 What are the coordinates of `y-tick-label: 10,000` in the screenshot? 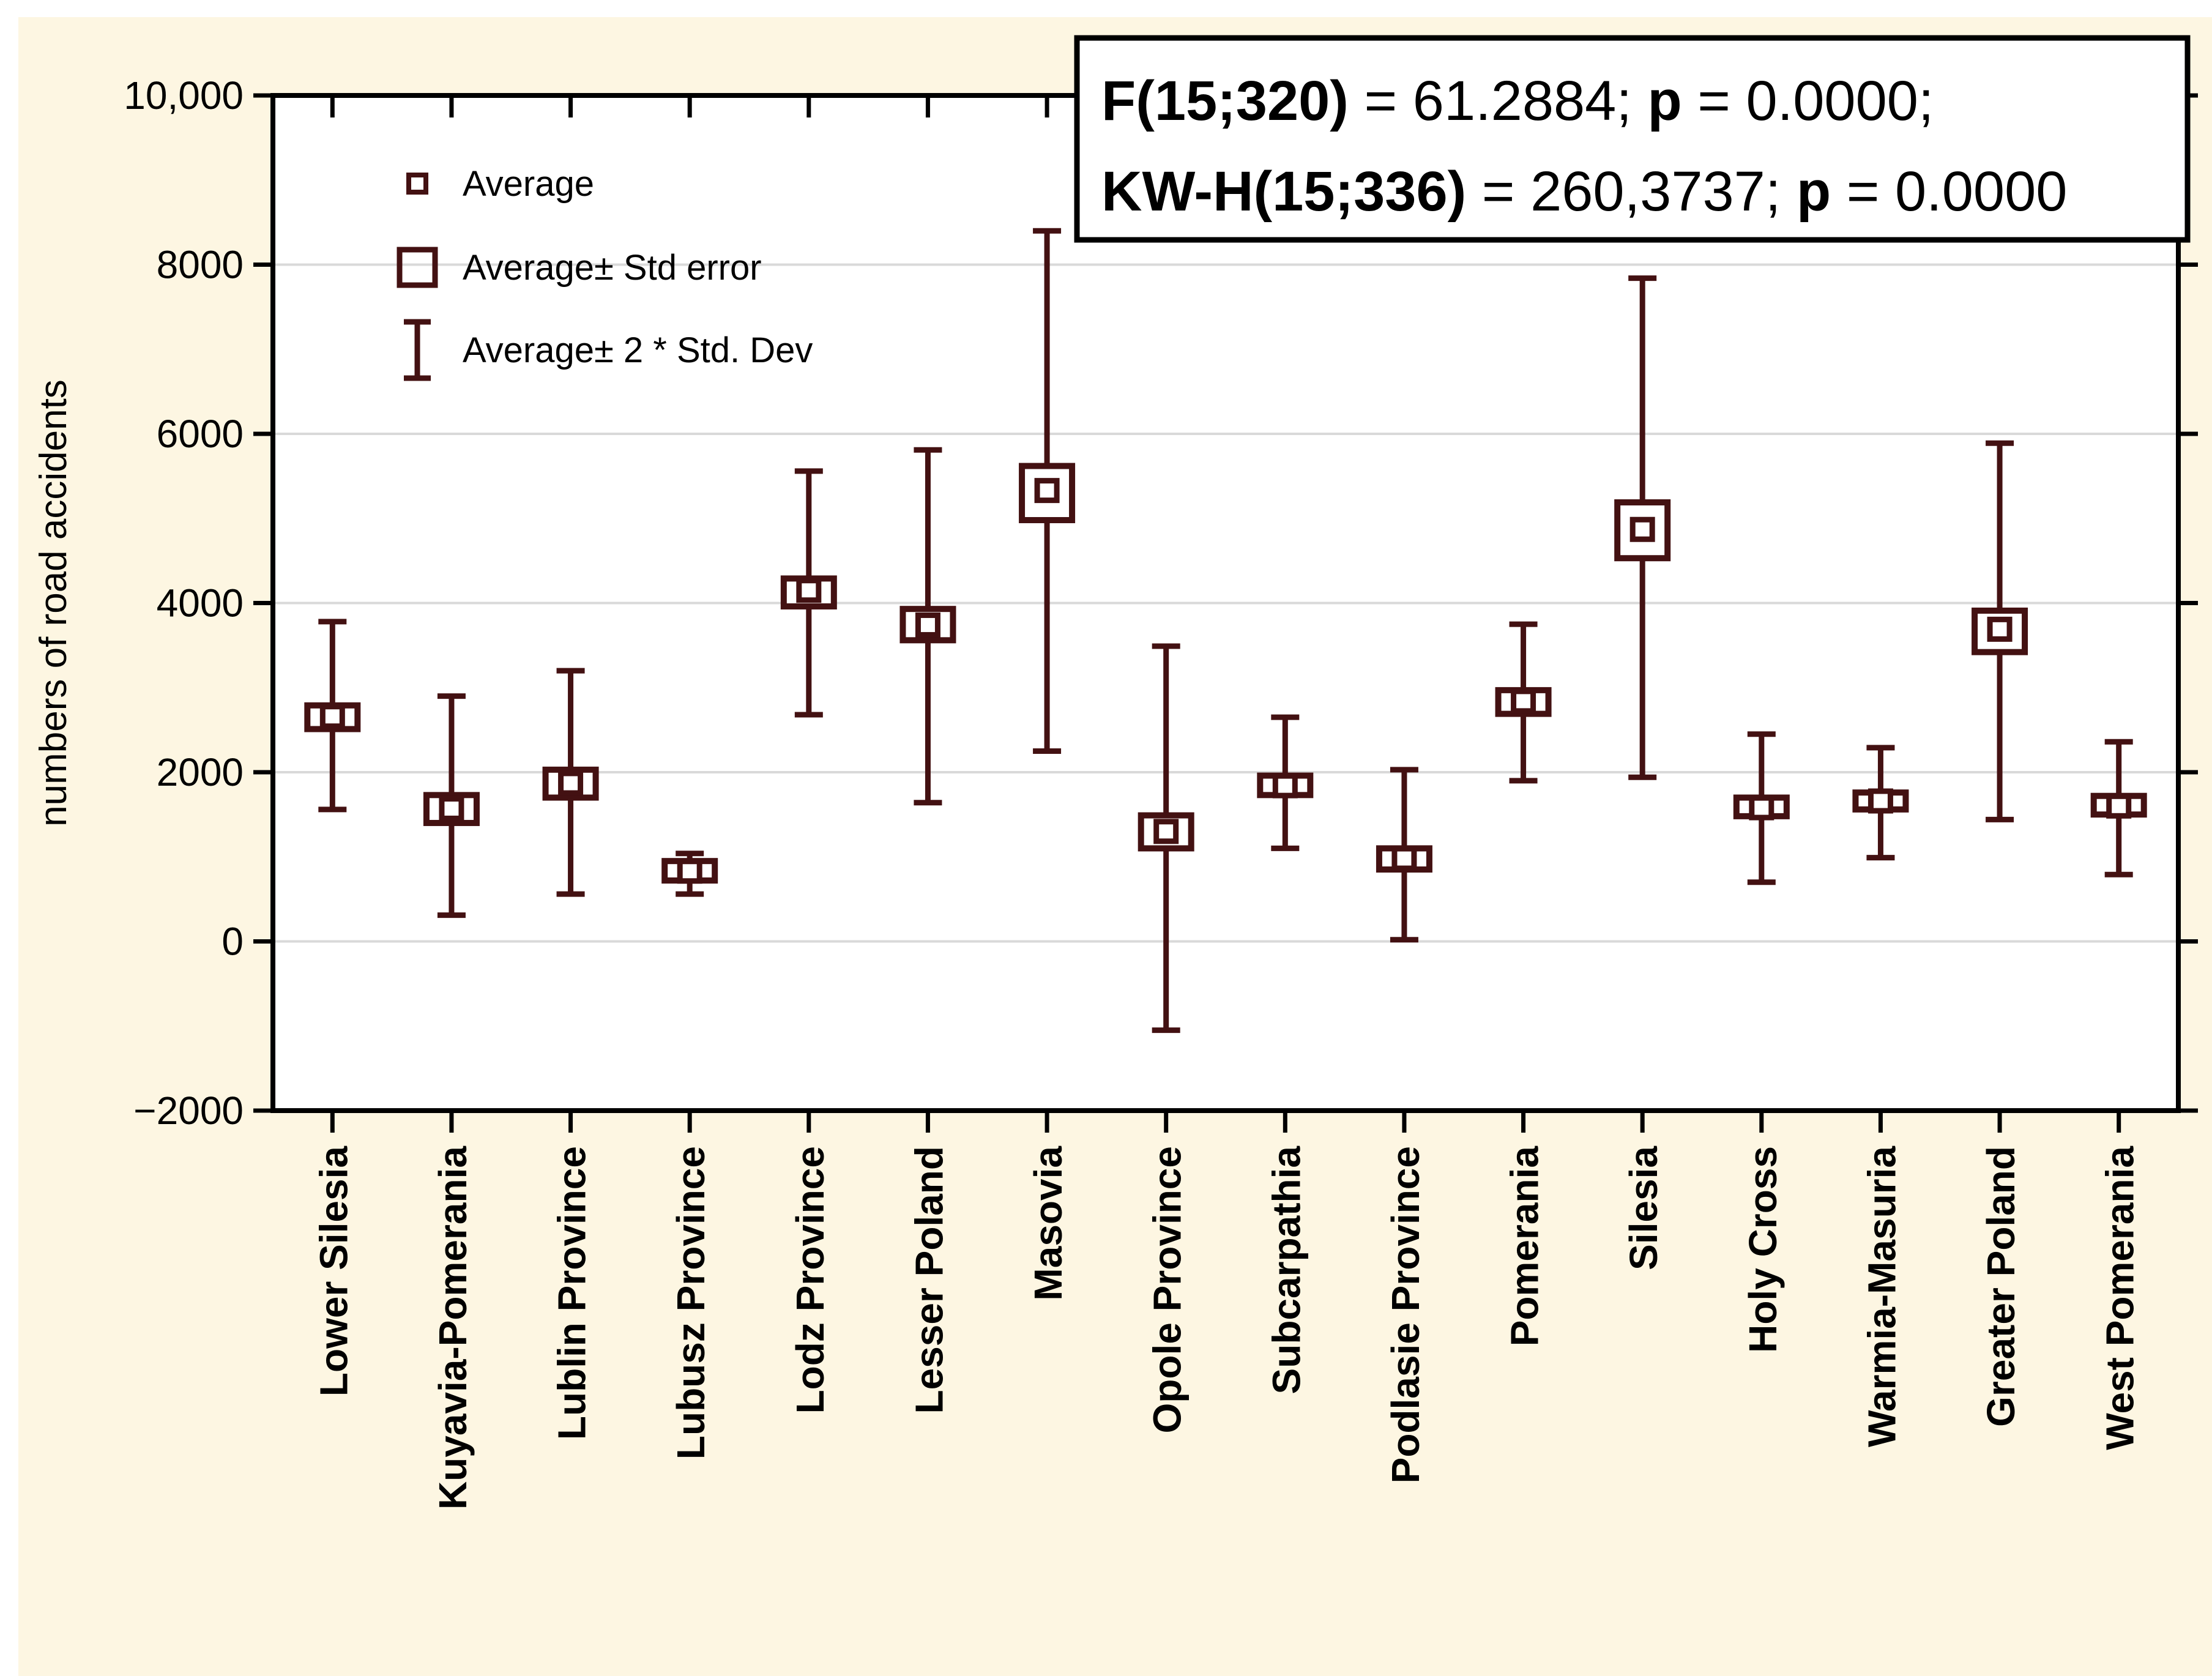 It's located at (184, 95).